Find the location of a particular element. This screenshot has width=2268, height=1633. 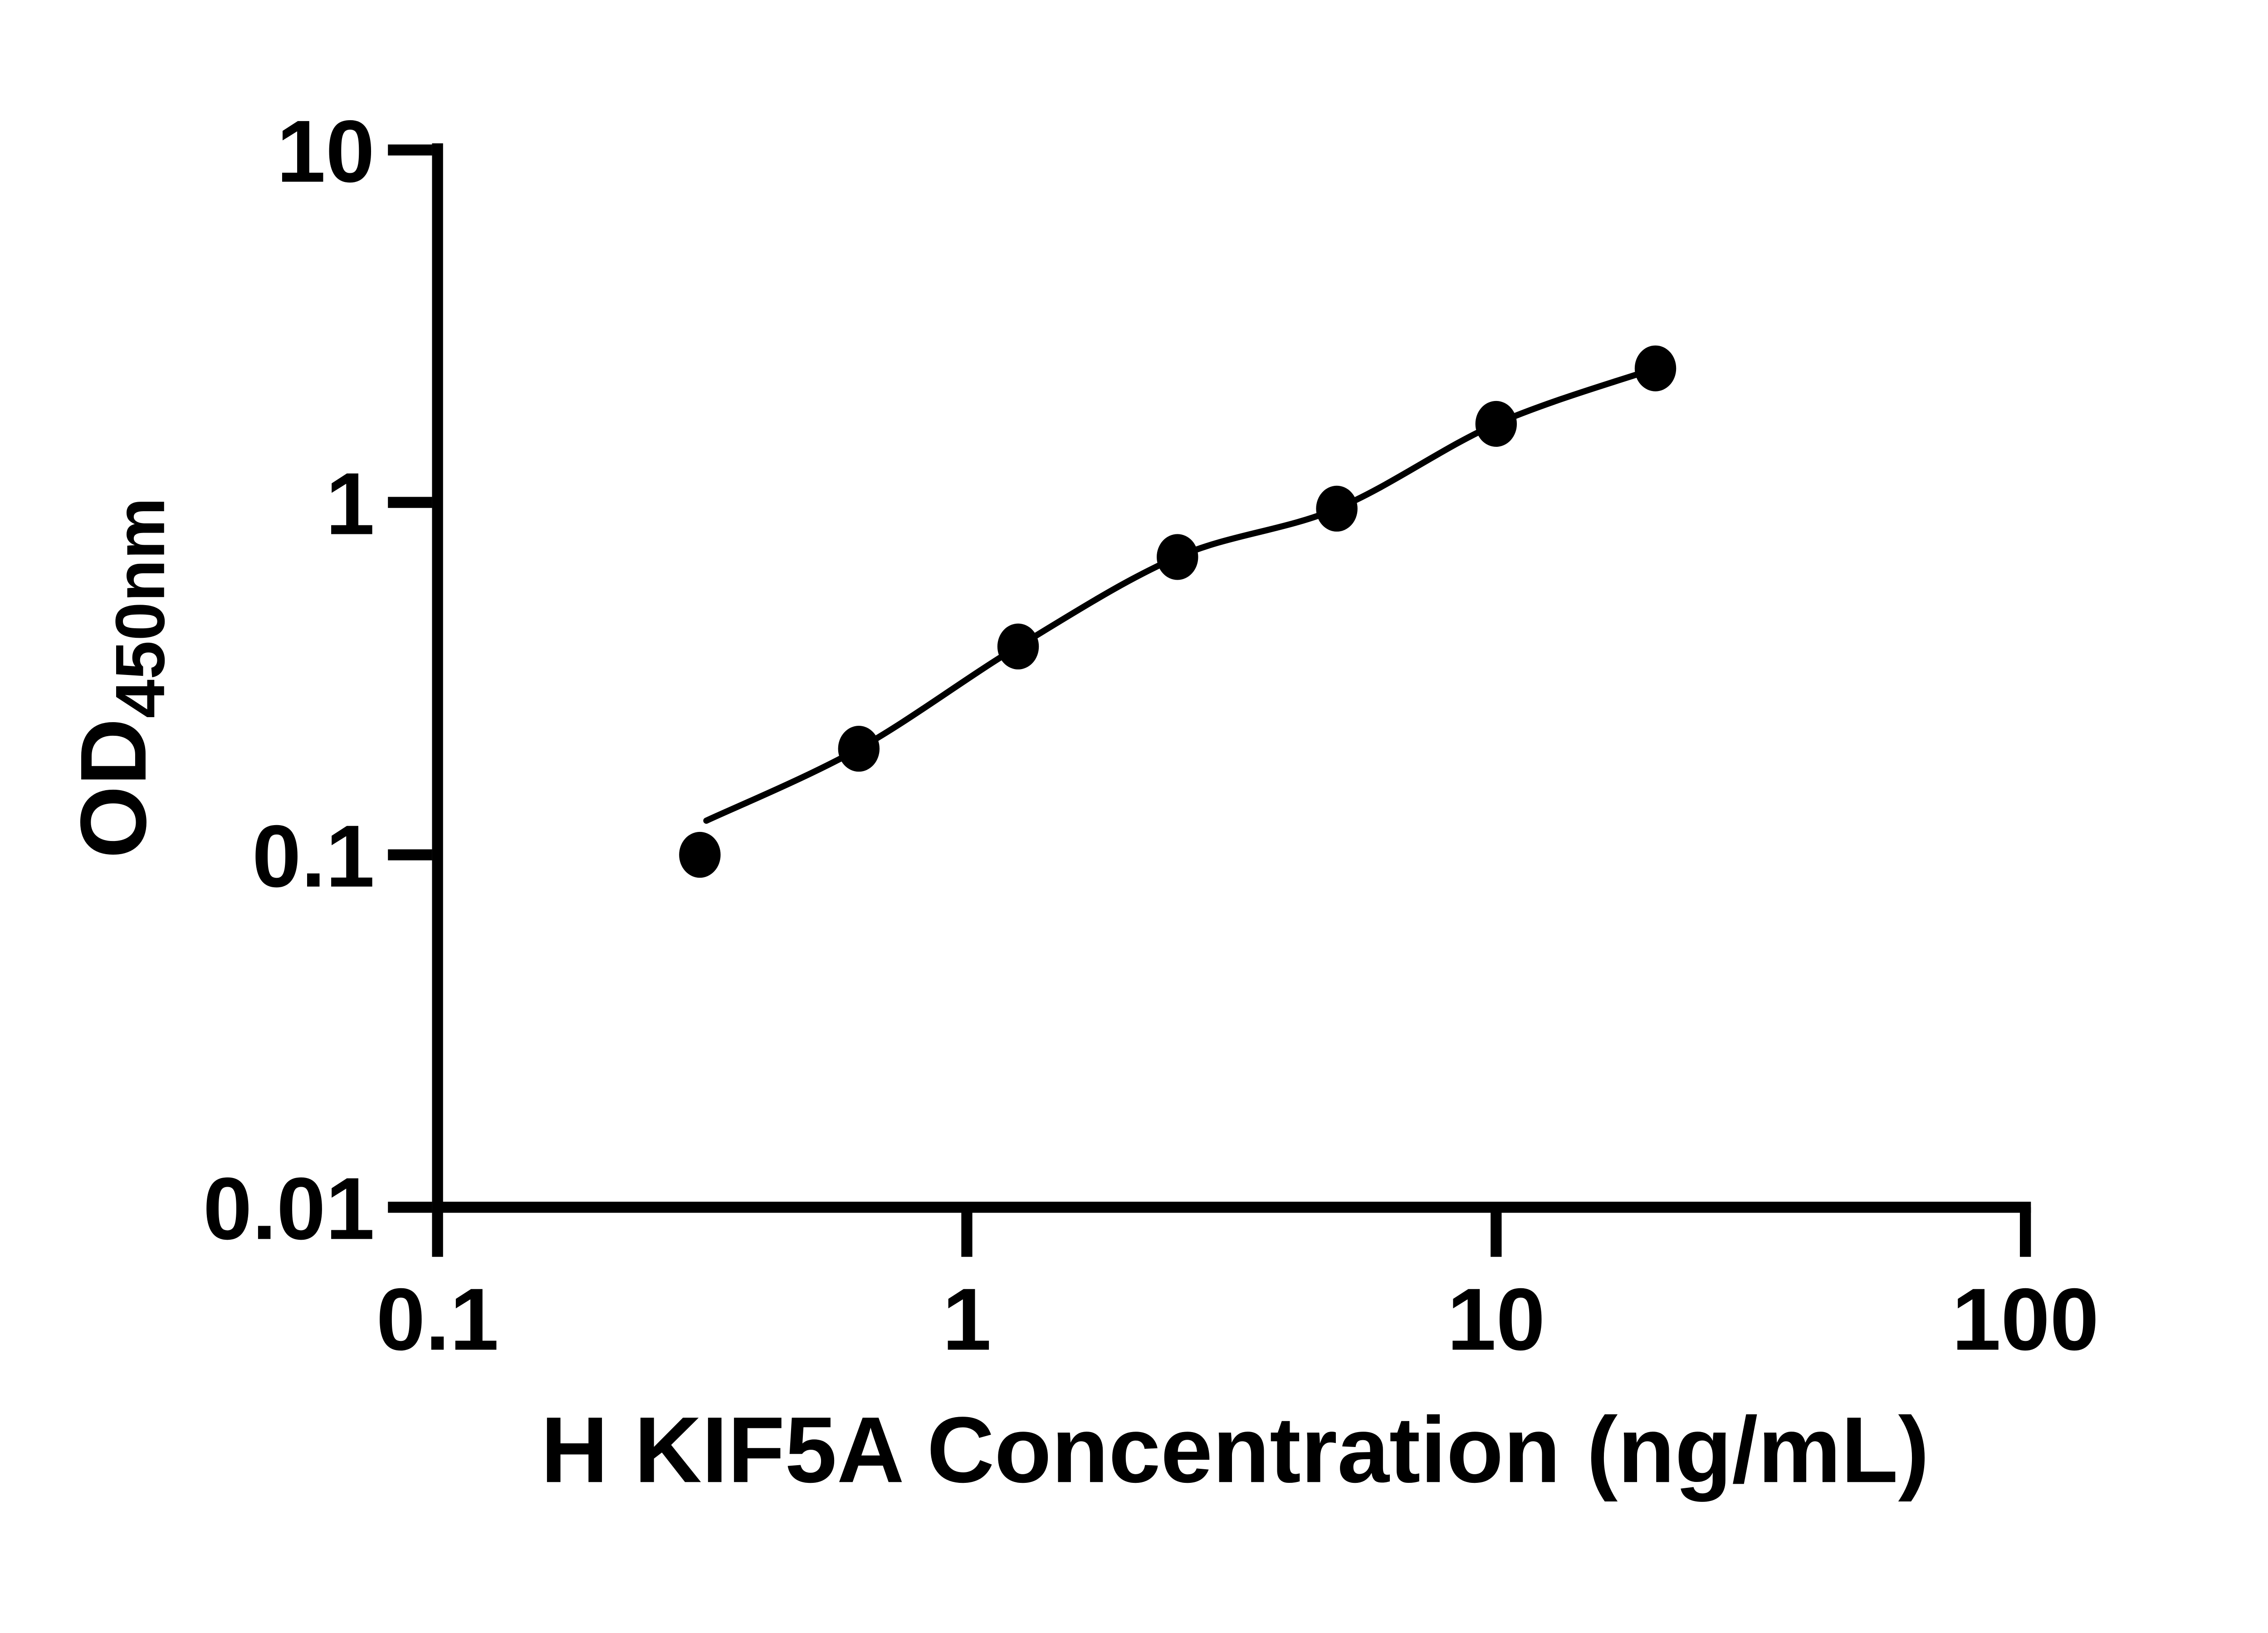

y-axis-title: OD450nm is located at coordinates (120, 678).